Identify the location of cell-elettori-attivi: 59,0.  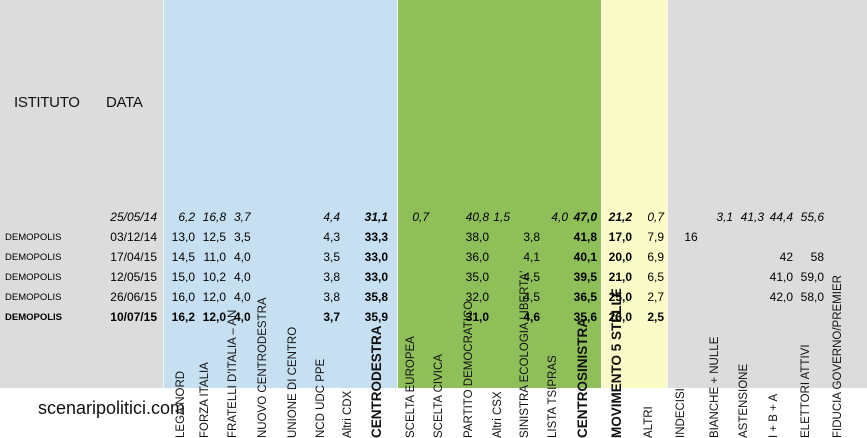
(812, 277).